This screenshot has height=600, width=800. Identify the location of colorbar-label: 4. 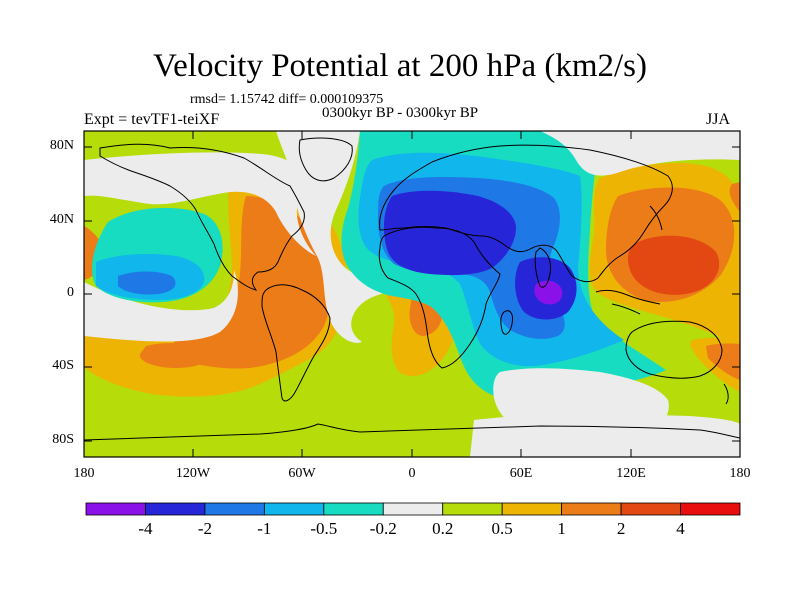
(680, 528).